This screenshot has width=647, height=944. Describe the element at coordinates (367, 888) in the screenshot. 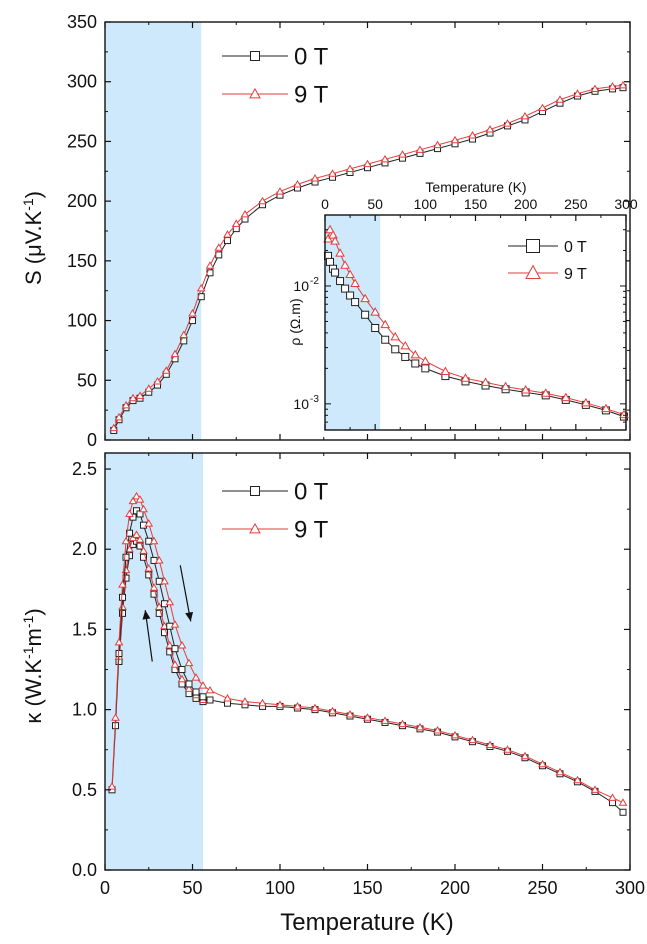

I see `x-tick-label: 150` at that location.